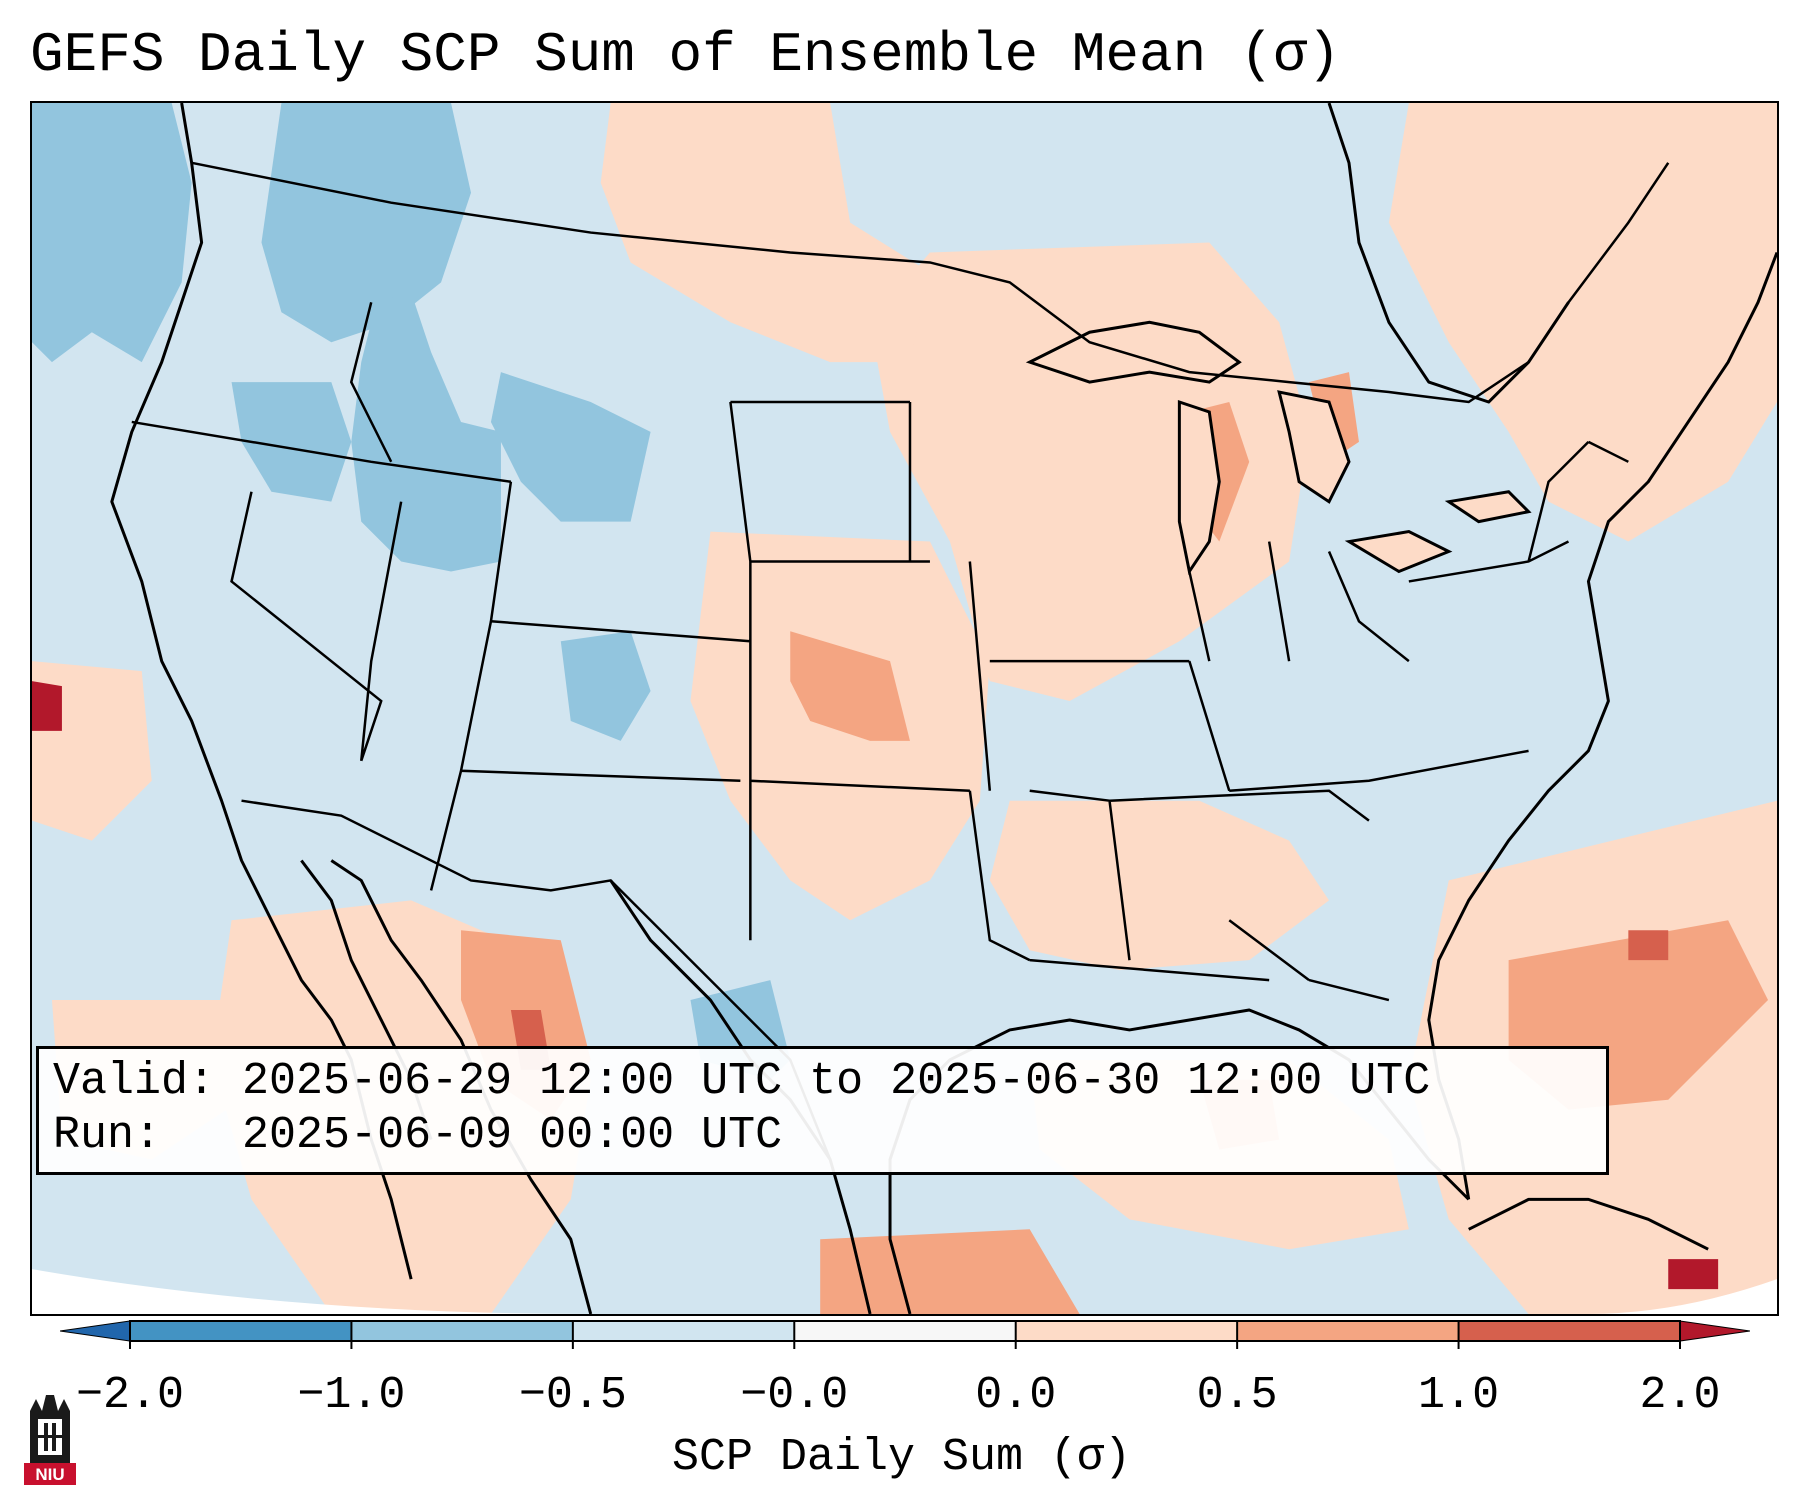 This screenshot has height=1506, width=1803. I want to click on colorbar-bins, so click(905, 1331).